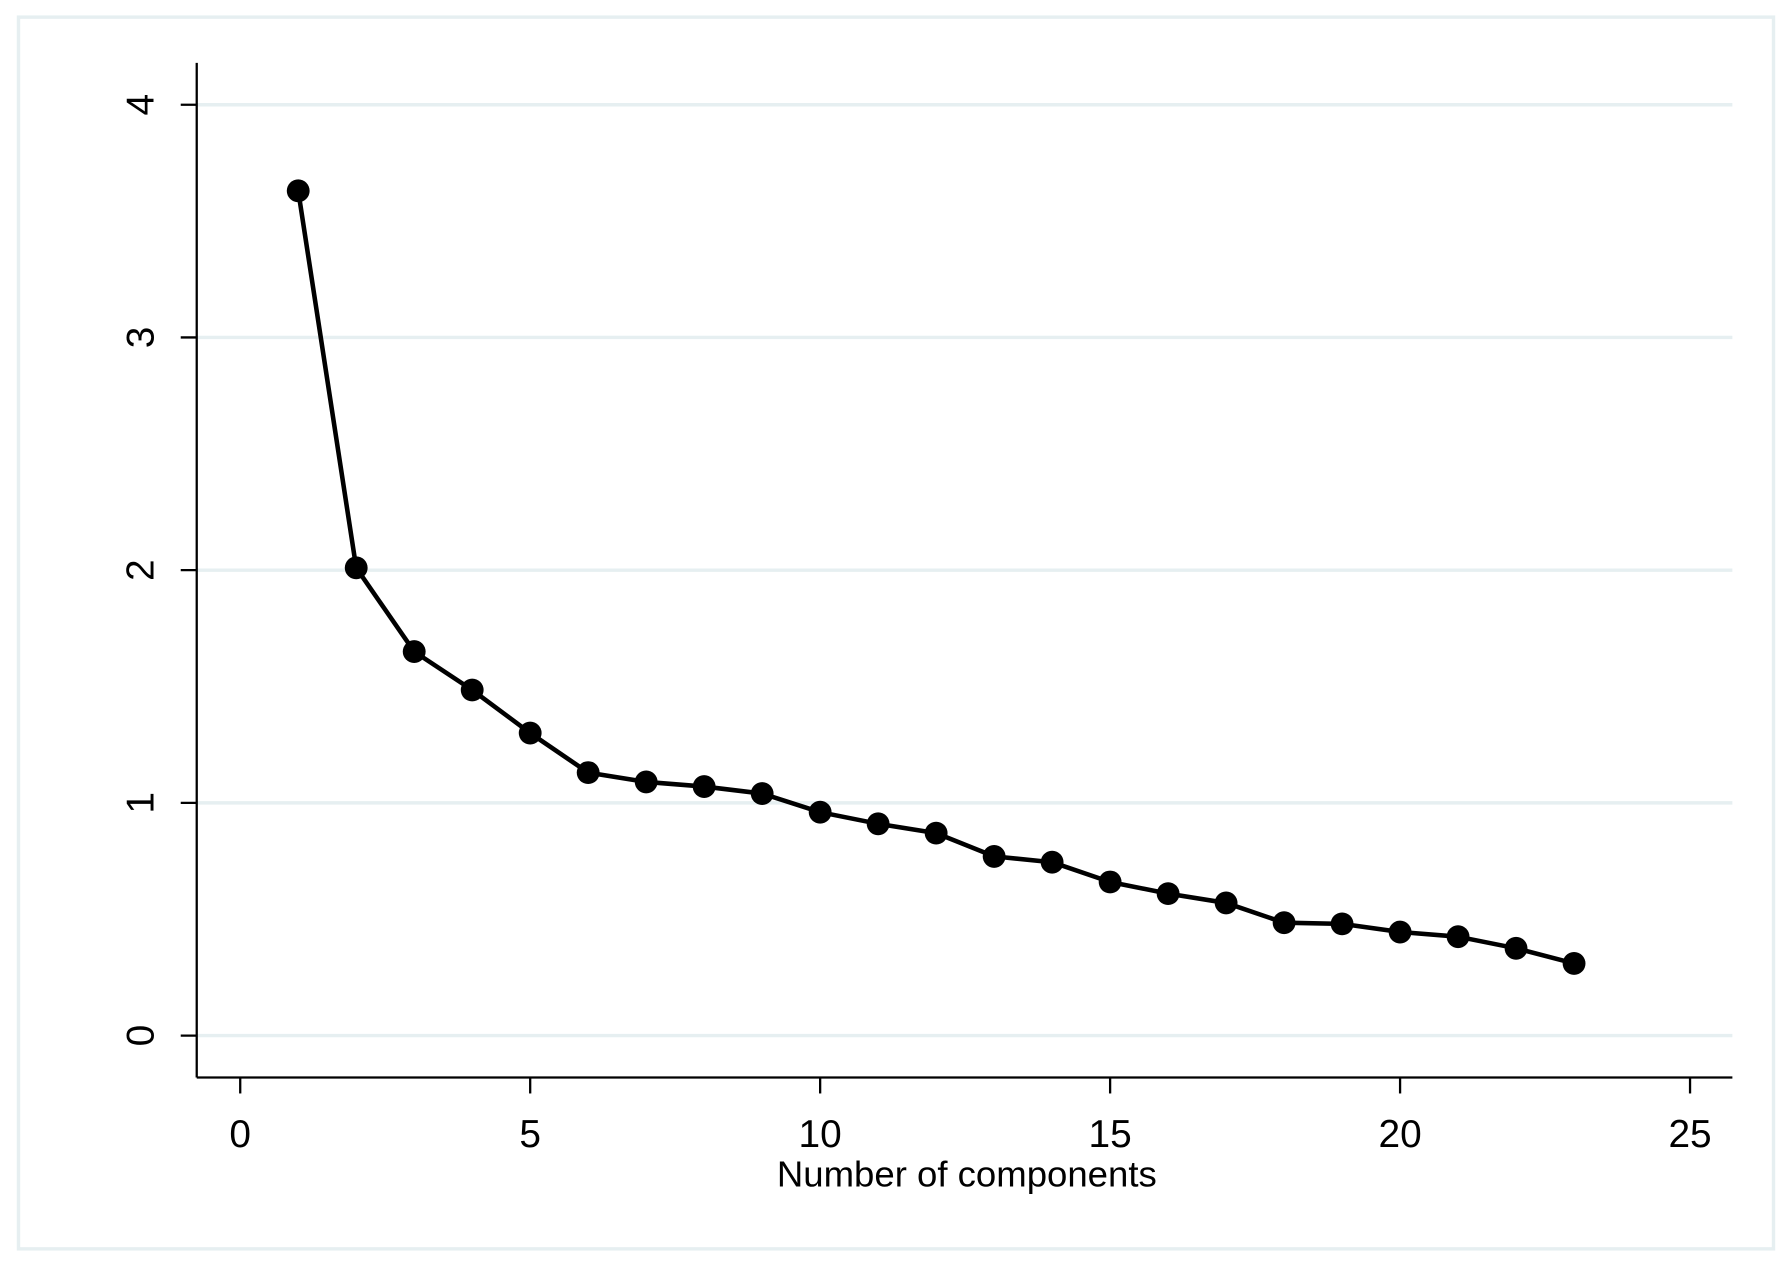 This screenshot has width=1792, height=1266. What do you see at coordinates (1399, 1134) in the screenshot?
I see `x-tick-label: 20` at bounding box center [1399, 1134].